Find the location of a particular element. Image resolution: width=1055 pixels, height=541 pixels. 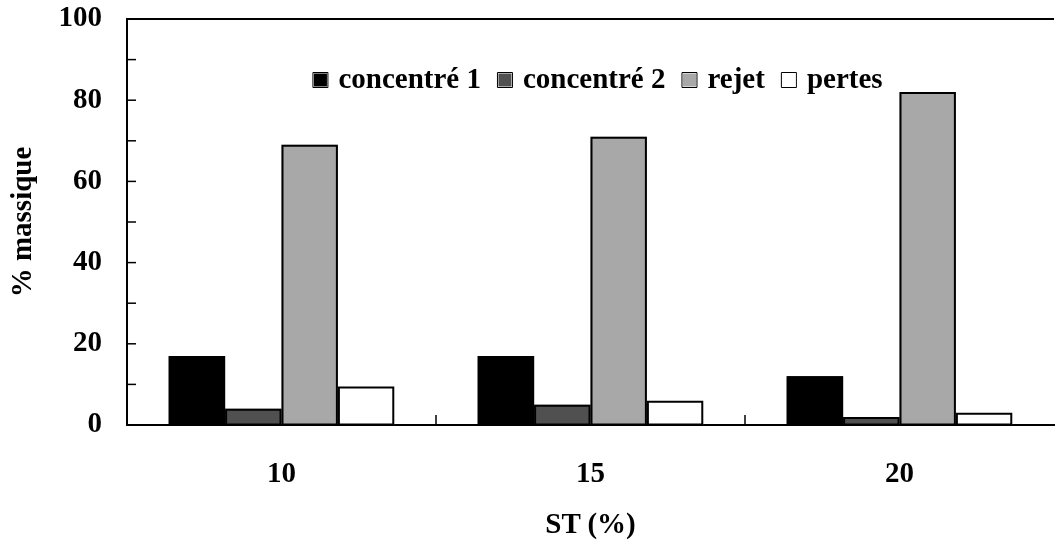

y-tick-label: 80 is located at coordinates (87, 97).